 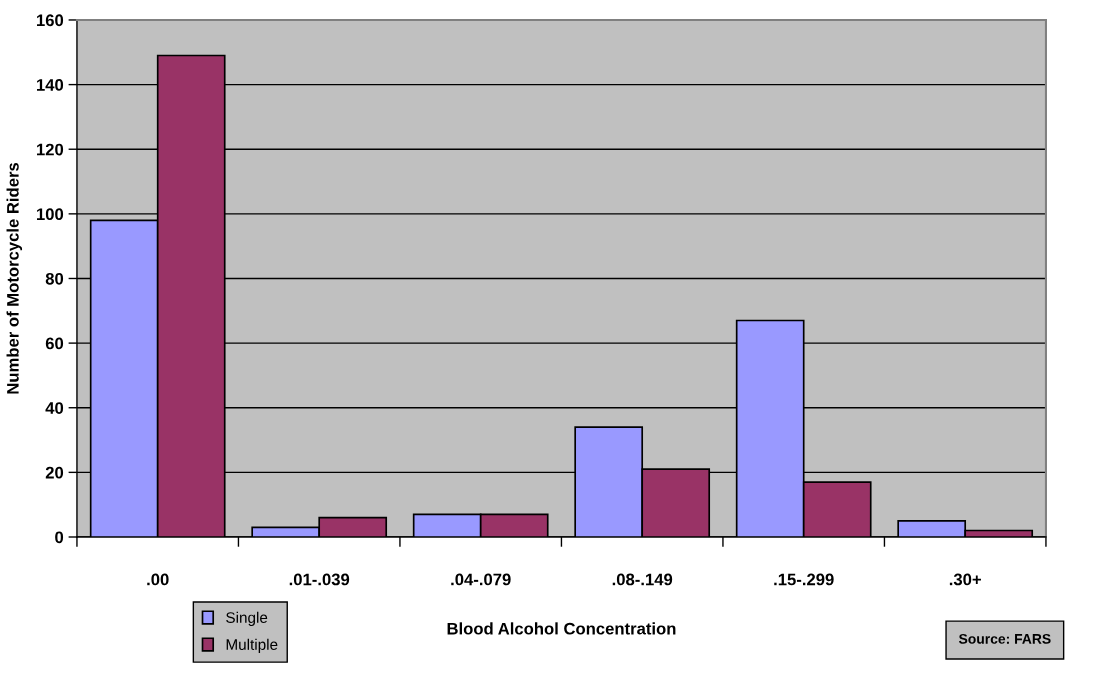 What do you see at coordinates (50, 149) in the screenshot?
I see `y-tick-label: 120` at bounding box center [50, 149].